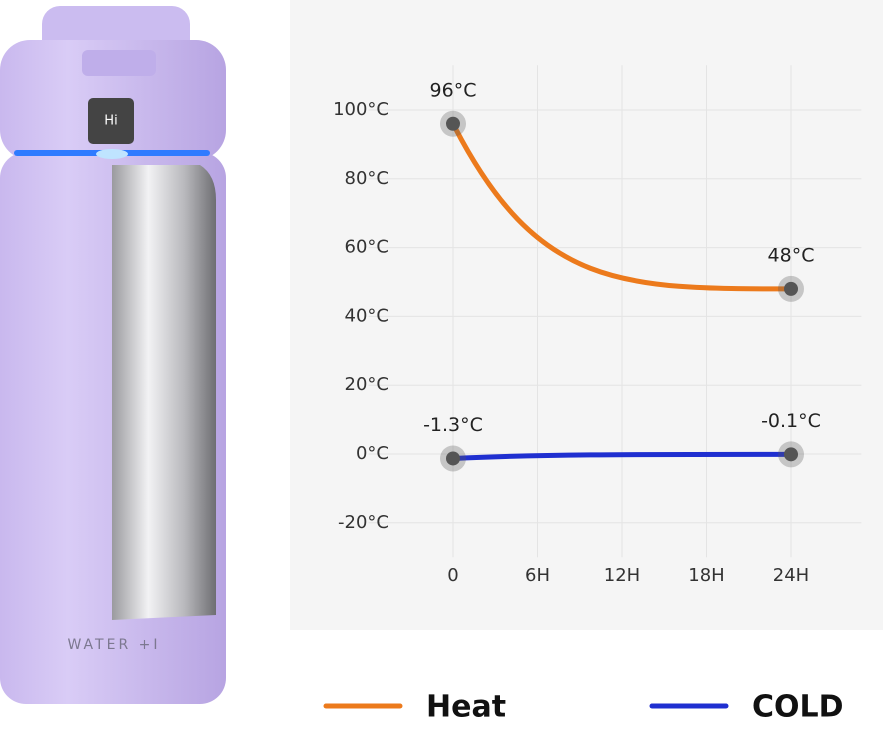  Describe the element at coordinates (367, 247) in the screenshot. I see `y-tick-label: 60°C` at that location.